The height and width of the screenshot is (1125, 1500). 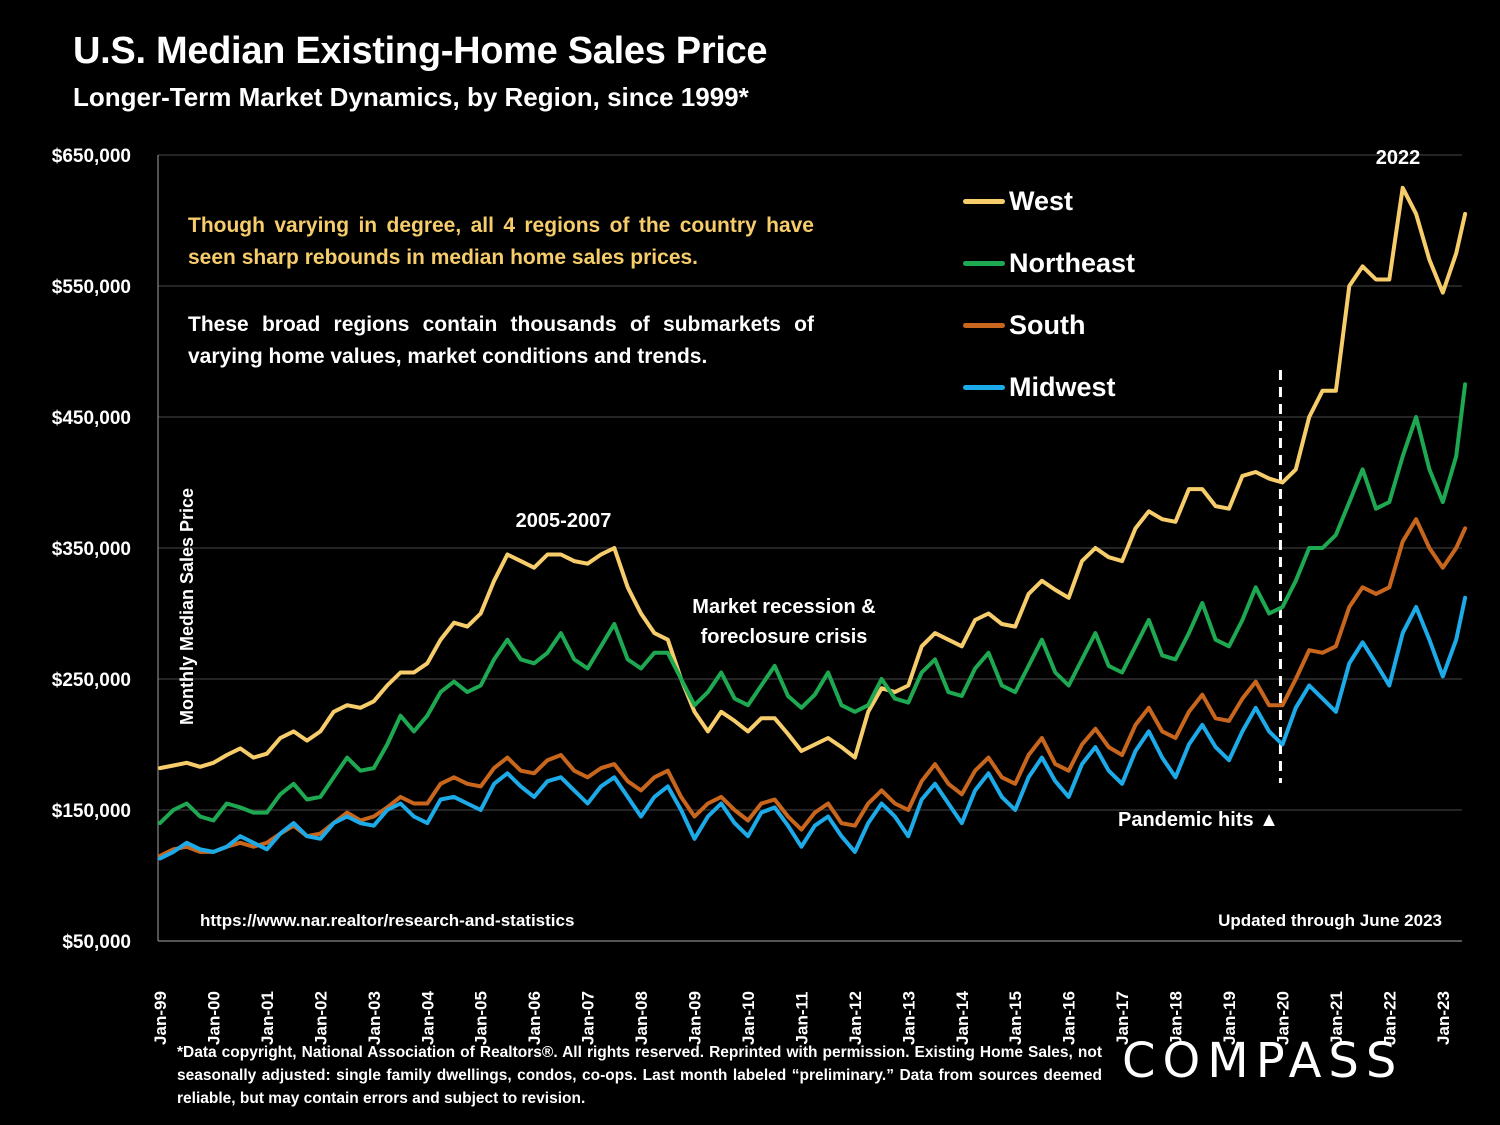 What do you see at coordinates (91, 811) in the screenshot?
I see `y-tick-label: $150,000` at bounding box center [91, 811].